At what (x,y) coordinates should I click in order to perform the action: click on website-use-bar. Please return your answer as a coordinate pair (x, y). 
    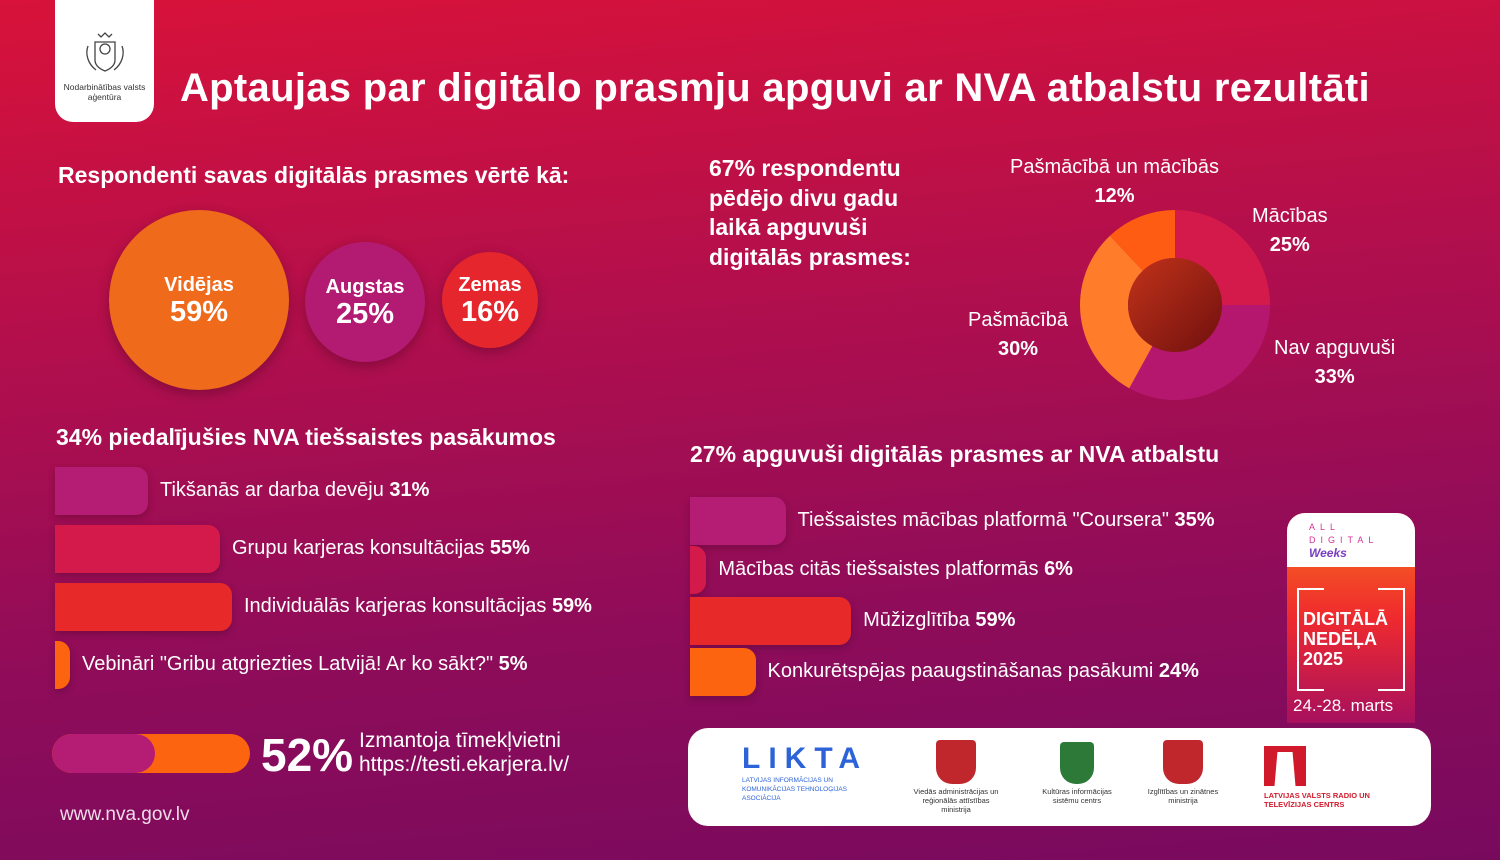
    Looking at the image, I should click on (151, 753).